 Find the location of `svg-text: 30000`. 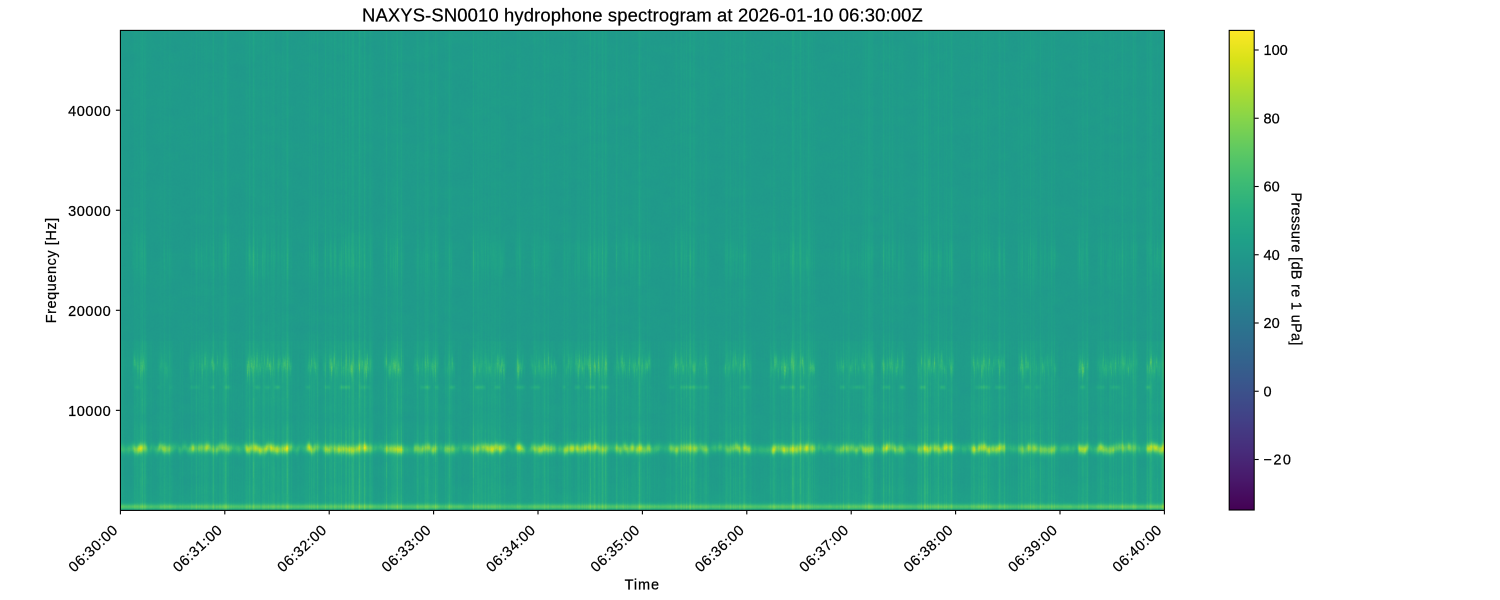

svg-text: 30000 is located at coordinates (89, 212).